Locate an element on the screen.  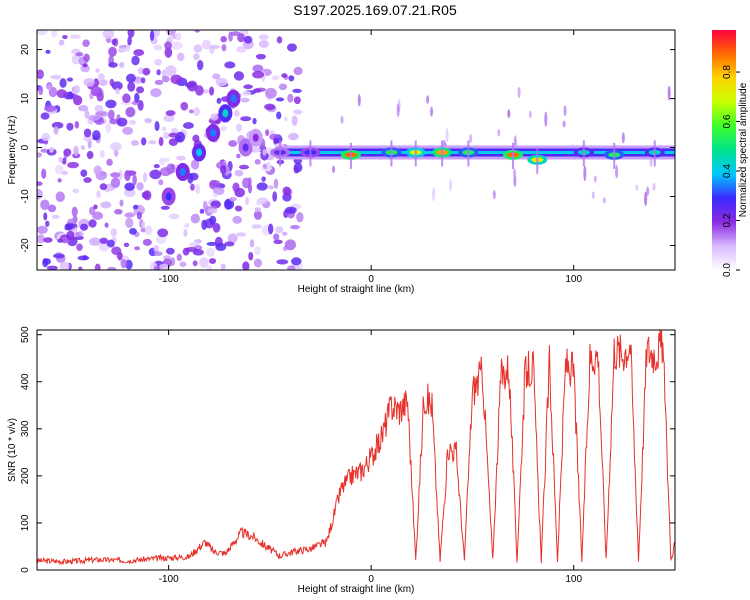
figure-title: S197.2025.169.07.21.R05 is located at coordinates (375, 10).